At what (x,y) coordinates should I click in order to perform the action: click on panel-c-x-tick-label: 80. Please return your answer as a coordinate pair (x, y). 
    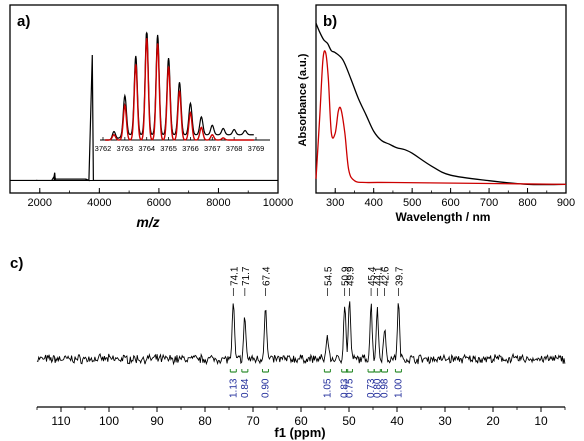
    Looking at the image, I should click on (205, 421).